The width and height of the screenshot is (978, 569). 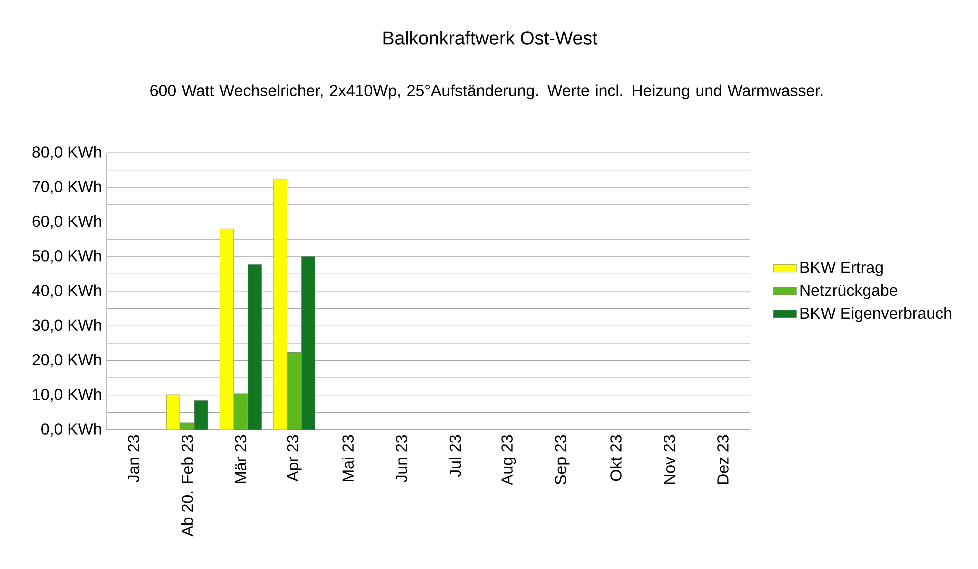 What do you see at coordinates (241, 459) in the screenshot?
I see `x-tick-label: Mär 23` at bounding box center [241, 459].